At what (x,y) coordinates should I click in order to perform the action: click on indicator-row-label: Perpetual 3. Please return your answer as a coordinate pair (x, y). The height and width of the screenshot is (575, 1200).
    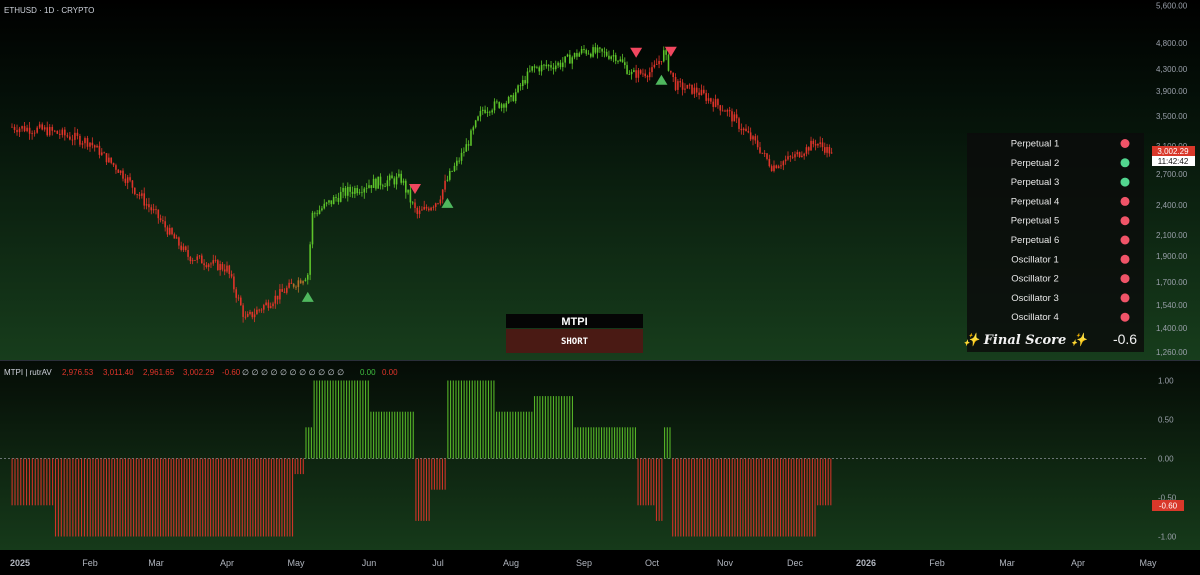
    Looking at the image, I should click on (1035, 182).